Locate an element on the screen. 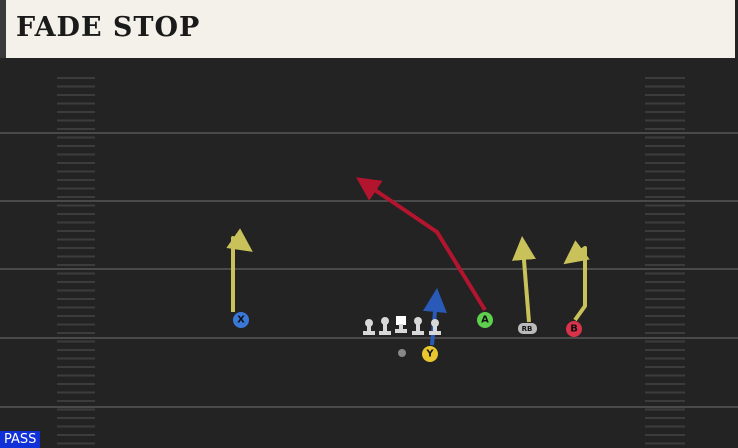 The width and height of the screenshot is (738, 448). player-label: A is located at coordinates (485, 320).